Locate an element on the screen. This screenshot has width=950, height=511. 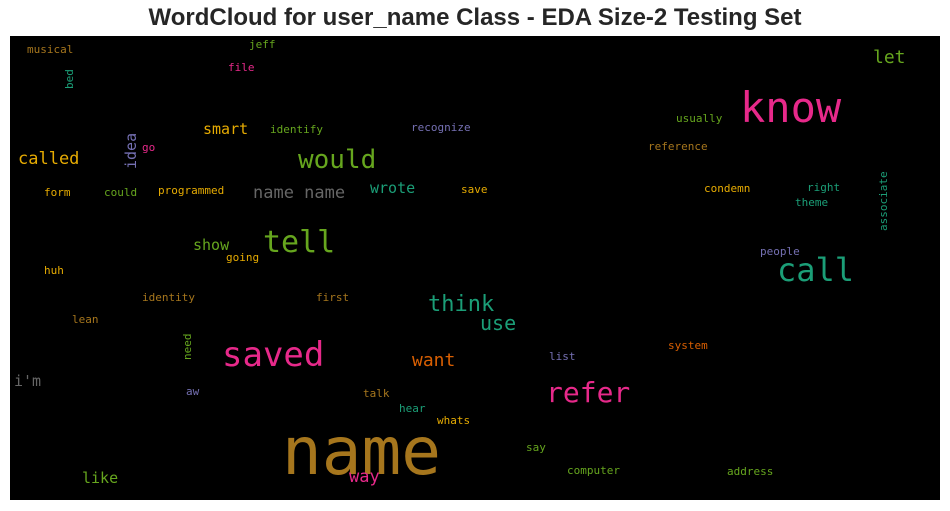
word-right: right is located at coordinates (823, 187).